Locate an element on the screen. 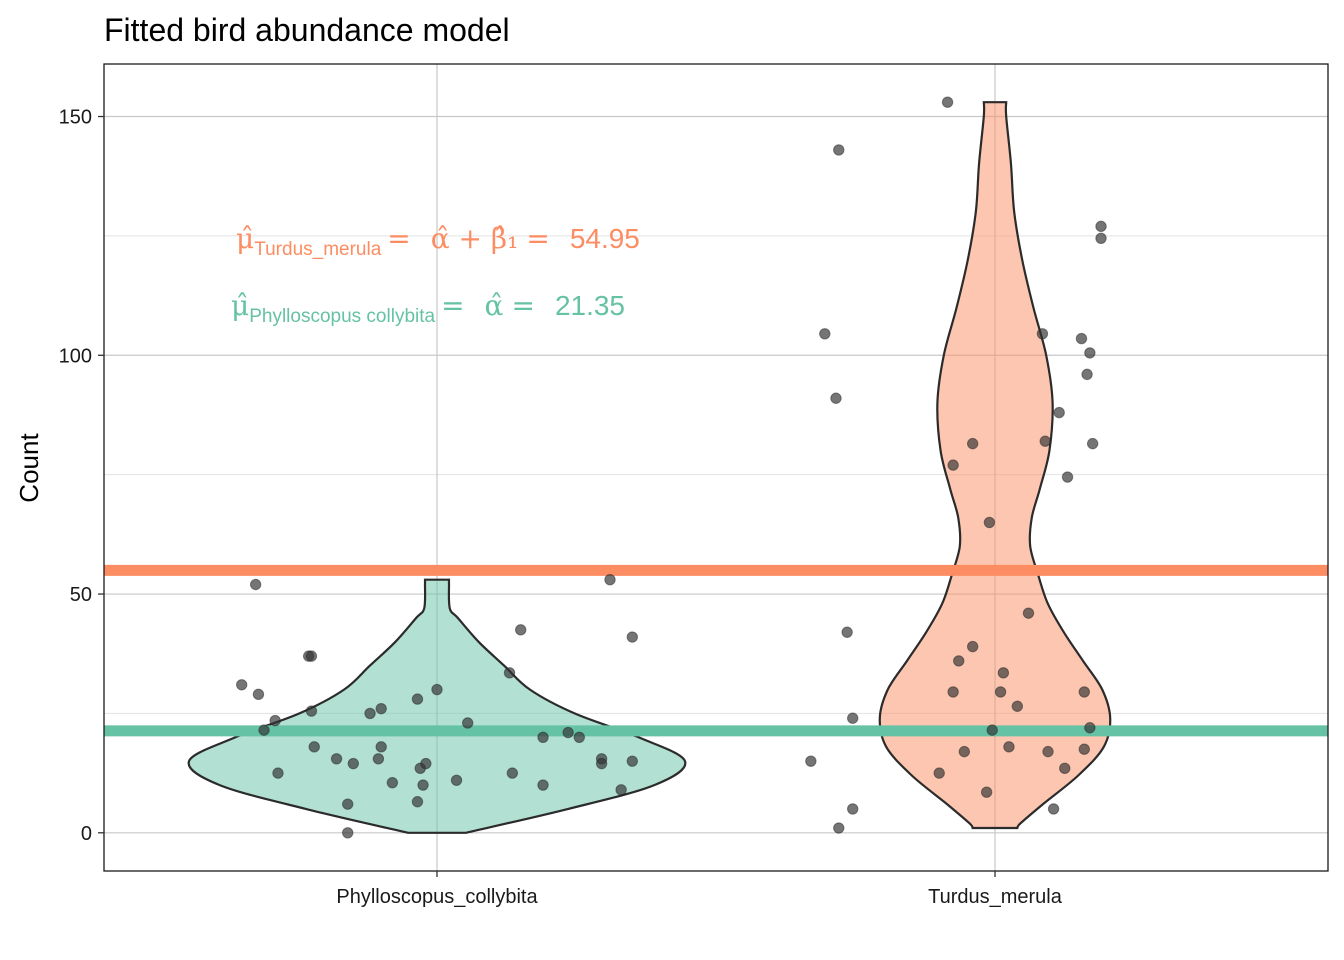 Image resolution: width=1344 pixels, height=960 pixels. annotation-value: 21.35 is located at coordinates (590, 305).